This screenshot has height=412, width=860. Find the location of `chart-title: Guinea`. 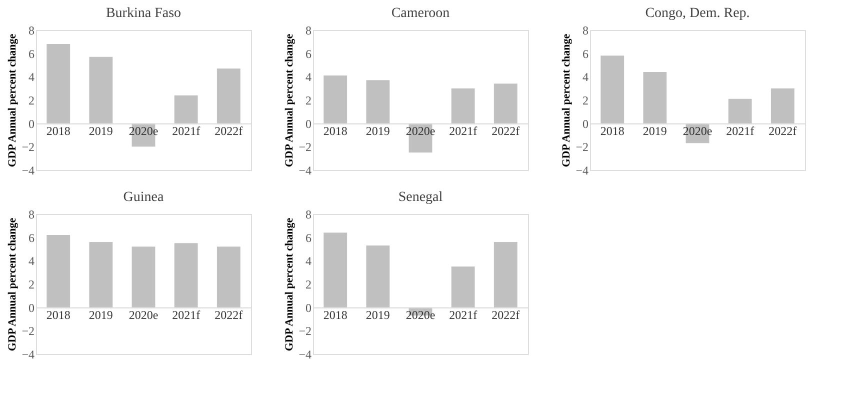

chart-title: Guinea is located at coordinates (143, 197).